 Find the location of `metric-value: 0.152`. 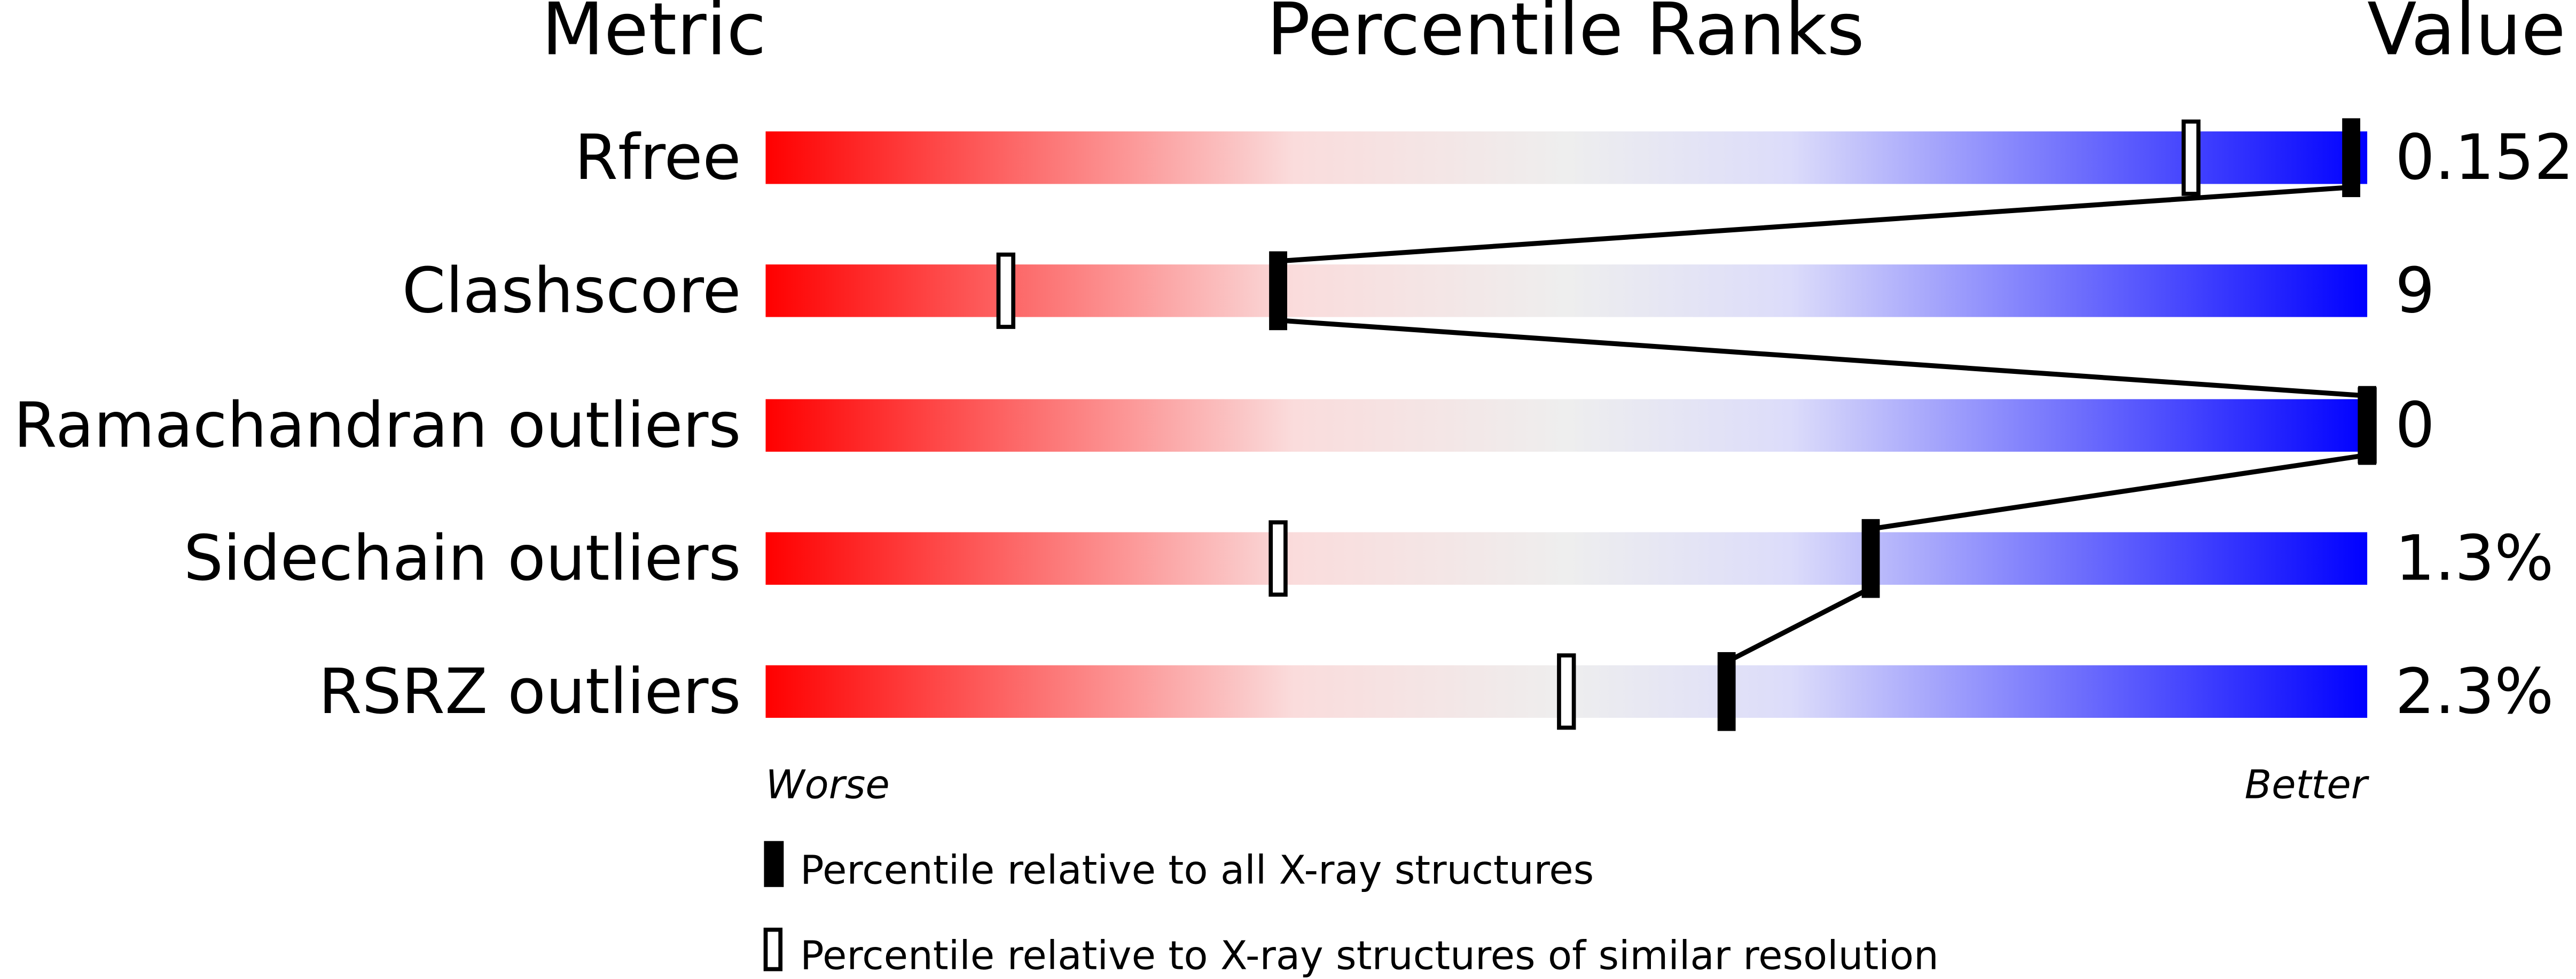

metric-value: 0.152 is located at coordinates (2484, 157).